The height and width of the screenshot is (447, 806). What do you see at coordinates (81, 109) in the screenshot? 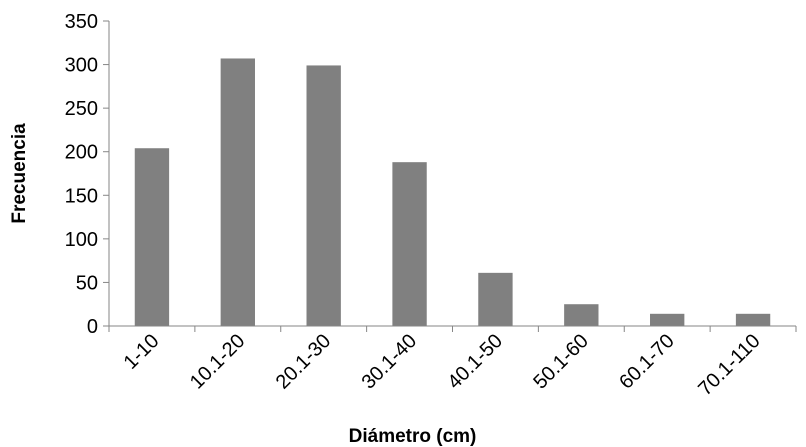
I see `y-tick-label: 250` at bounding box center [81, 109].